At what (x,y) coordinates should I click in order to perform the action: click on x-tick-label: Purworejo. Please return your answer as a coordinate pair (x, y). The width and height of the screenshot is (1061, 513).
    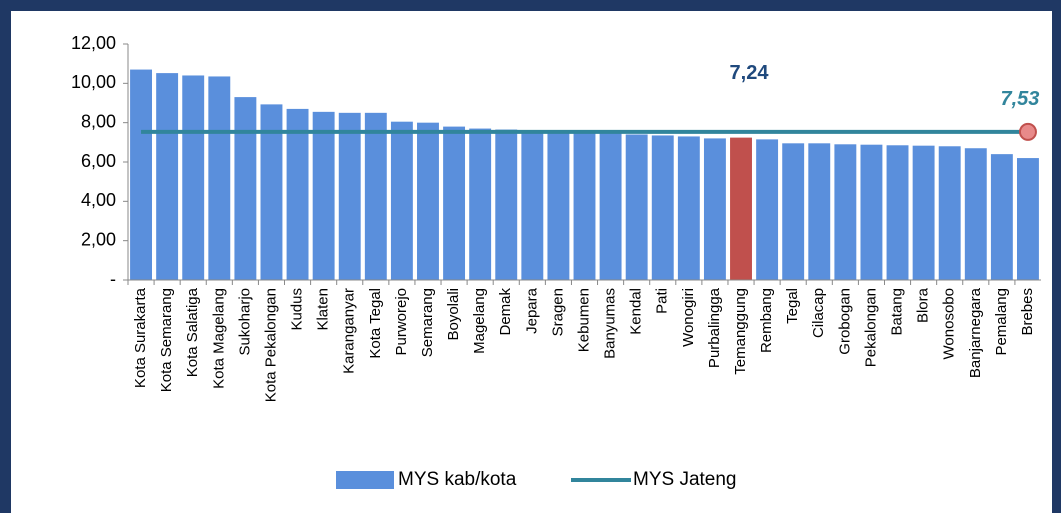
    Looking at the image, I should click on (401, 322).